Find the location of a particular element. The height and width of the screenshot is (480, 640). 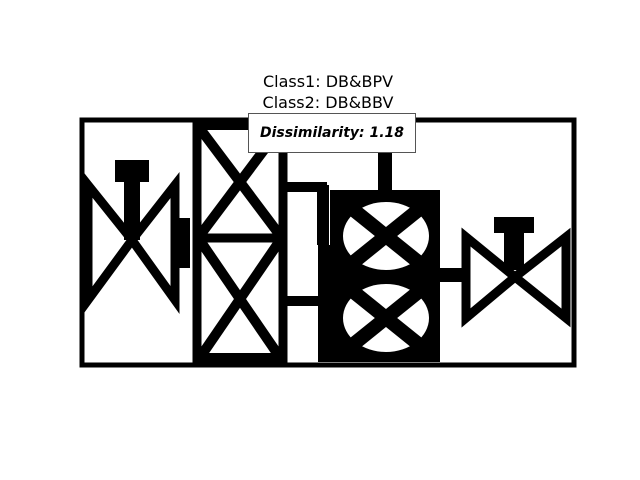

class2-title: Class2: DB&BBV is located at coordinates (328, 102).